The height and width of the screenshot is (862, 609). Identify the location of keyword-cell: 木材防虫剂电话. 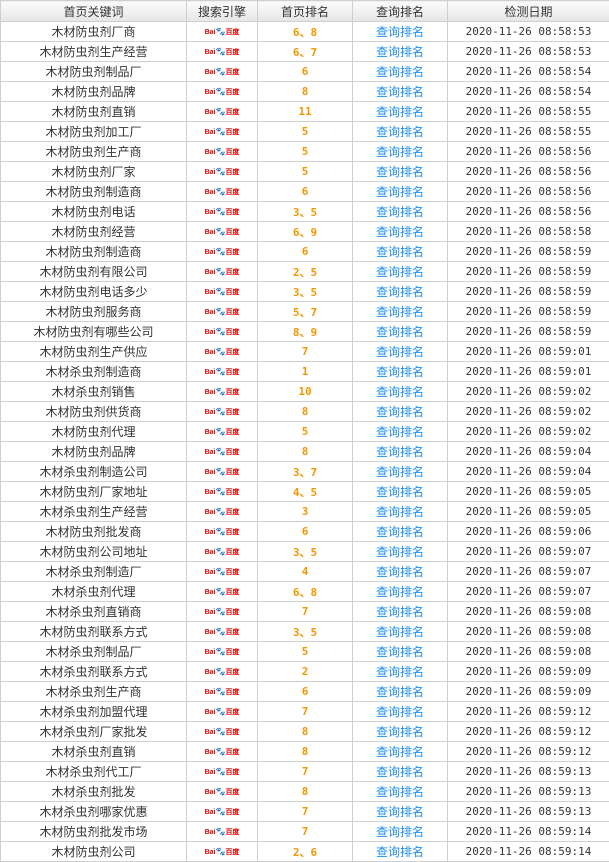
(94, 212).